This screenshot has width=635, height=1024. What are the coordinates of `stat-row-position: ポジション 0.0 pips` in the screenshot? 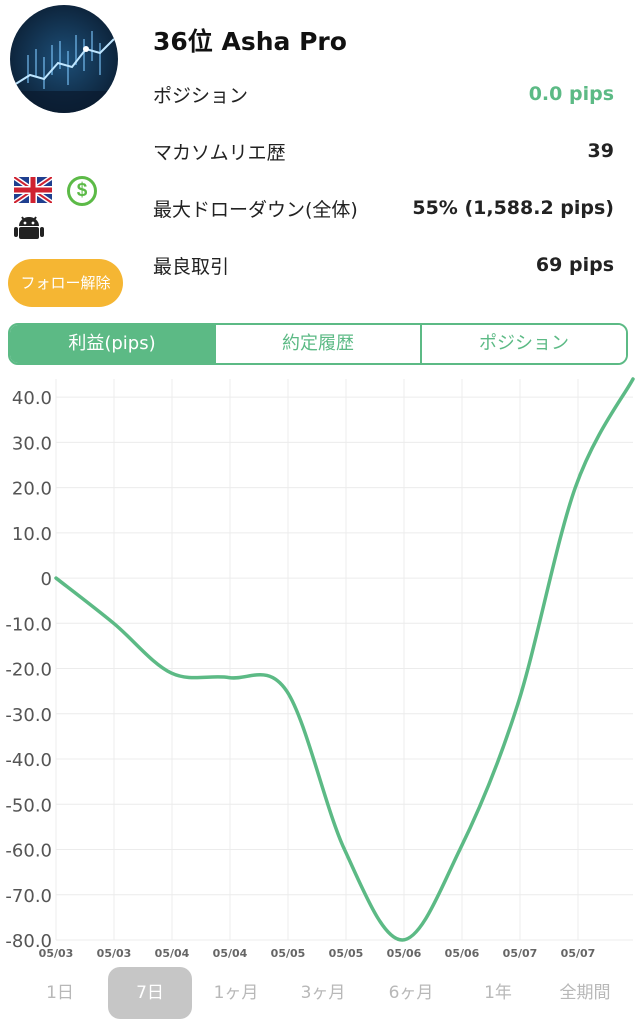 It's located at (383, 94).